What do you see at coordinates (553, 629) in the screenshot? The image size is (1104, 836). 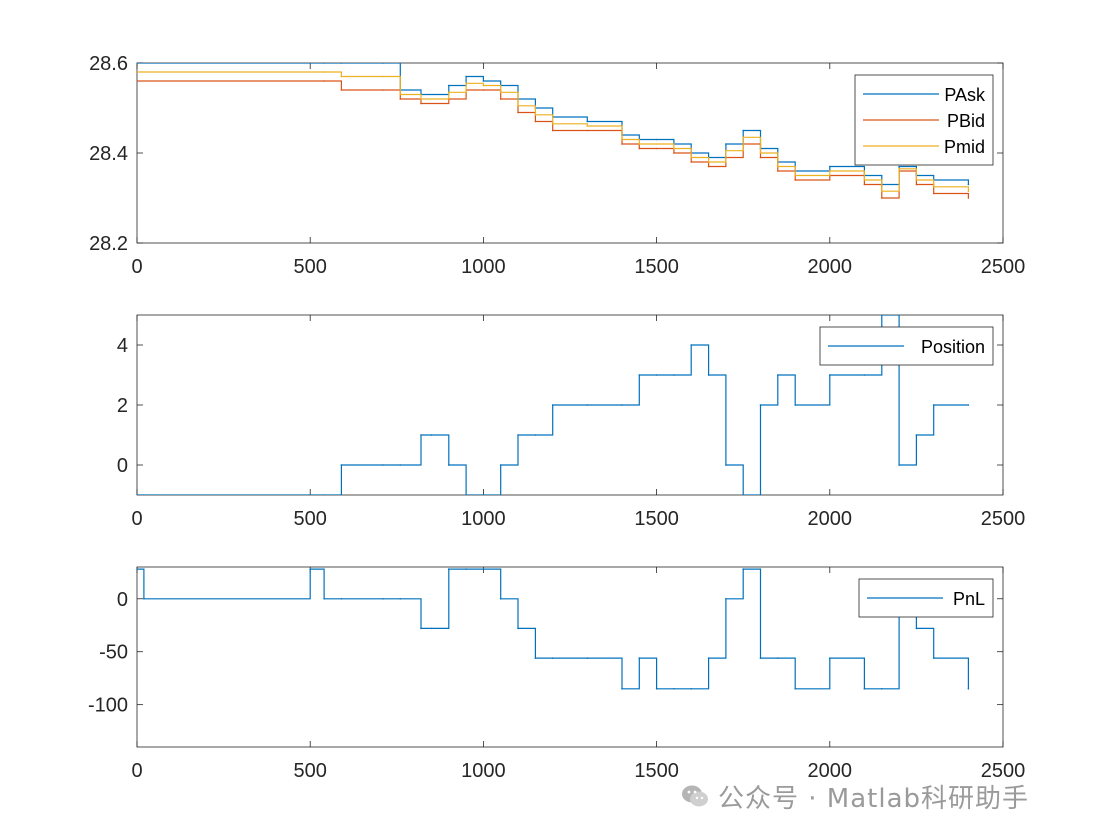 I see `series-group` at bounding box center [553, 629].